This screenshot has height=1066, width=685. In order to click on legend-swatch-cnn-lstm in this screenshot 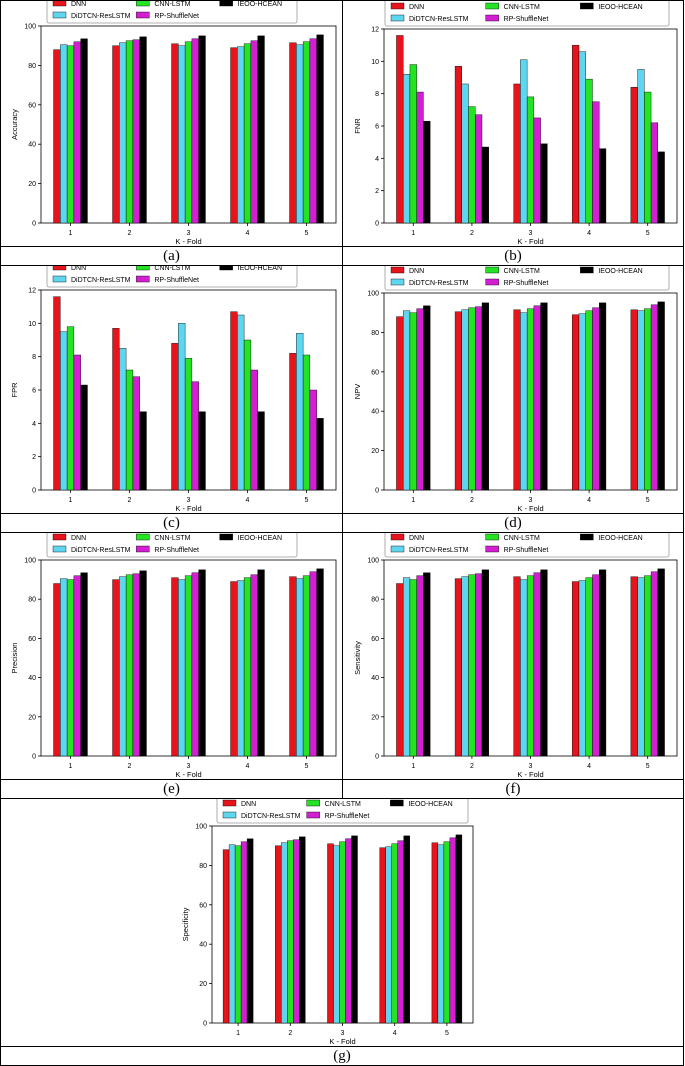, I will do `click(143, 537)`.